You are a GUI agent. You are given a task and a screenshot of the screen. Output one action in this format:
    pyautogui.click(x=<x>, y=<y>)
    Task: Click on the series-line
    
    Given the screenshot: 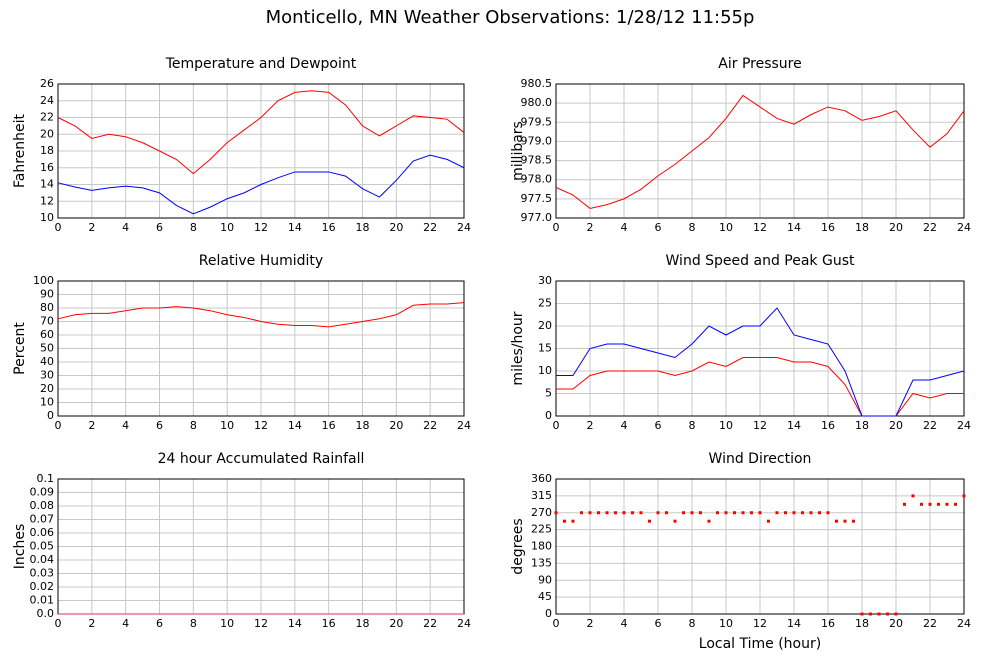 What is the action you would take?
    pyautogui.click(x=261, y=184)
    